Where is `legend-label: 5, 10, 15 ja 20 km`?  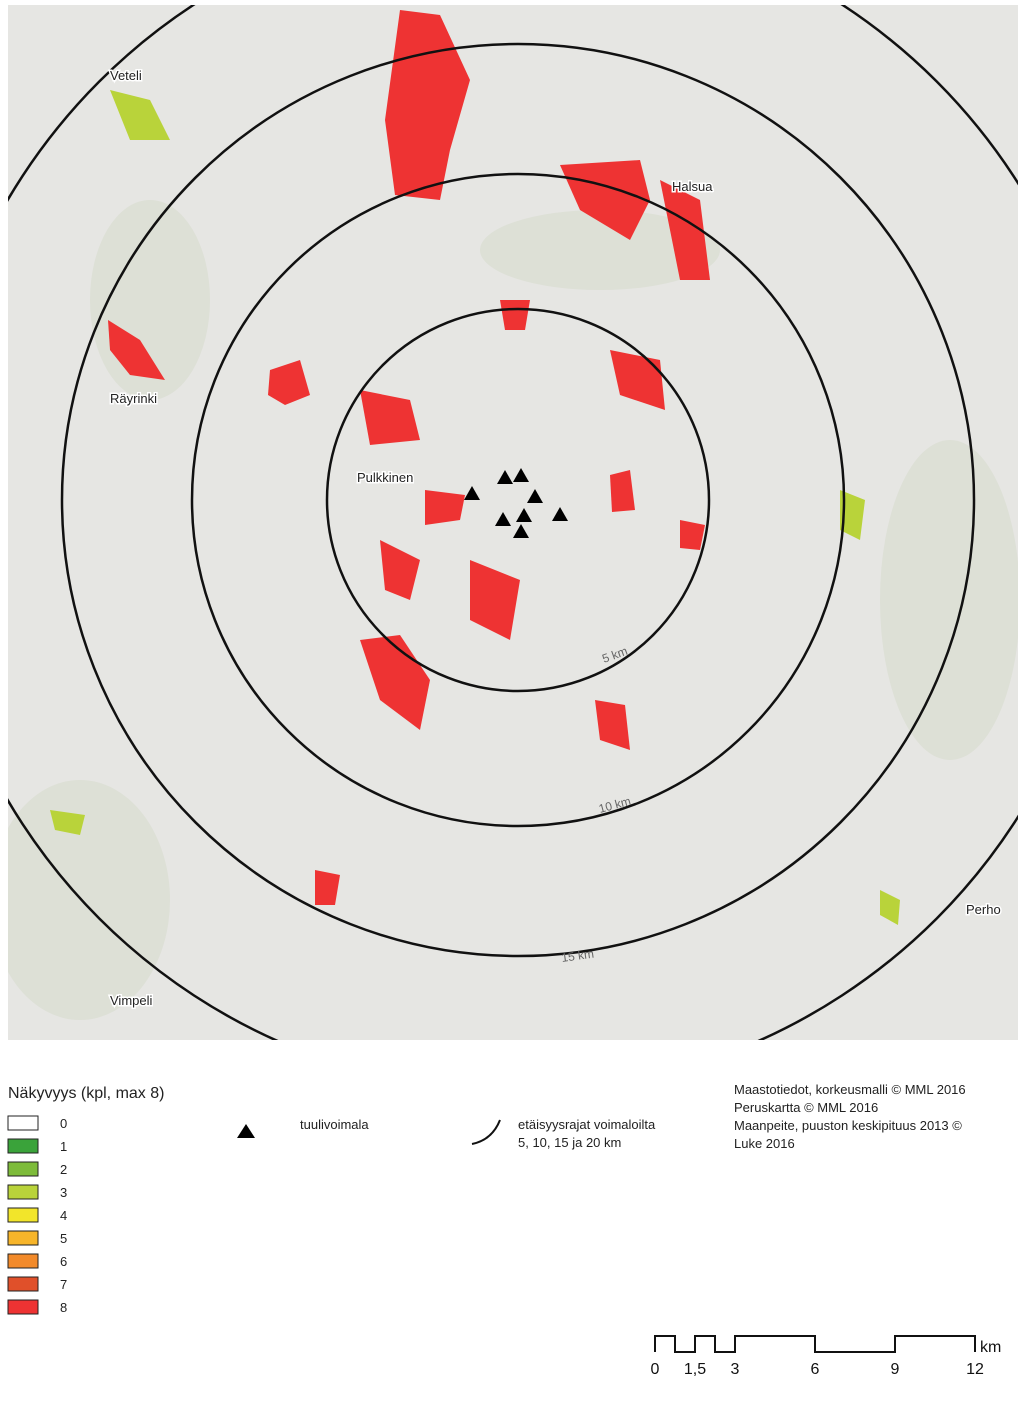
legend-label: 5, 10, 15 ja 20 km is located at coordinates (569, 1142).